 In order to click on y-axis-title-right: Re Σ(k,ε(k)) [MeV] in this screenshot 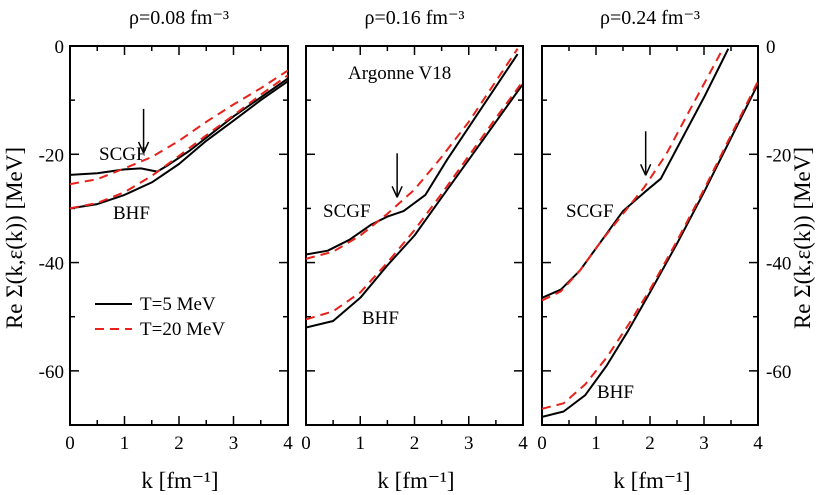, I will do `click(802, 238)`.